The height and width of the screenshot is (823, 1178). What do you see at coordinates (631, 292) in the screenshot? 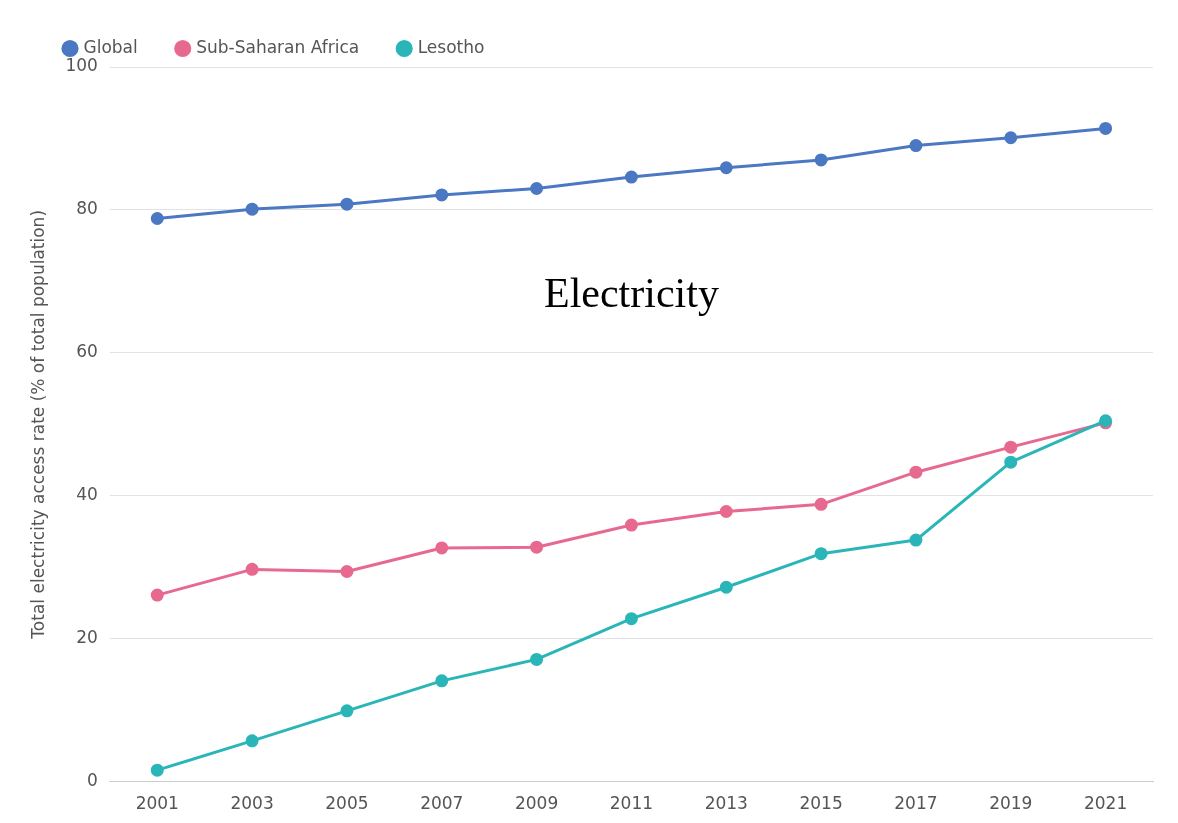
I see `text: Electricity` at bounding box center [631, 292].